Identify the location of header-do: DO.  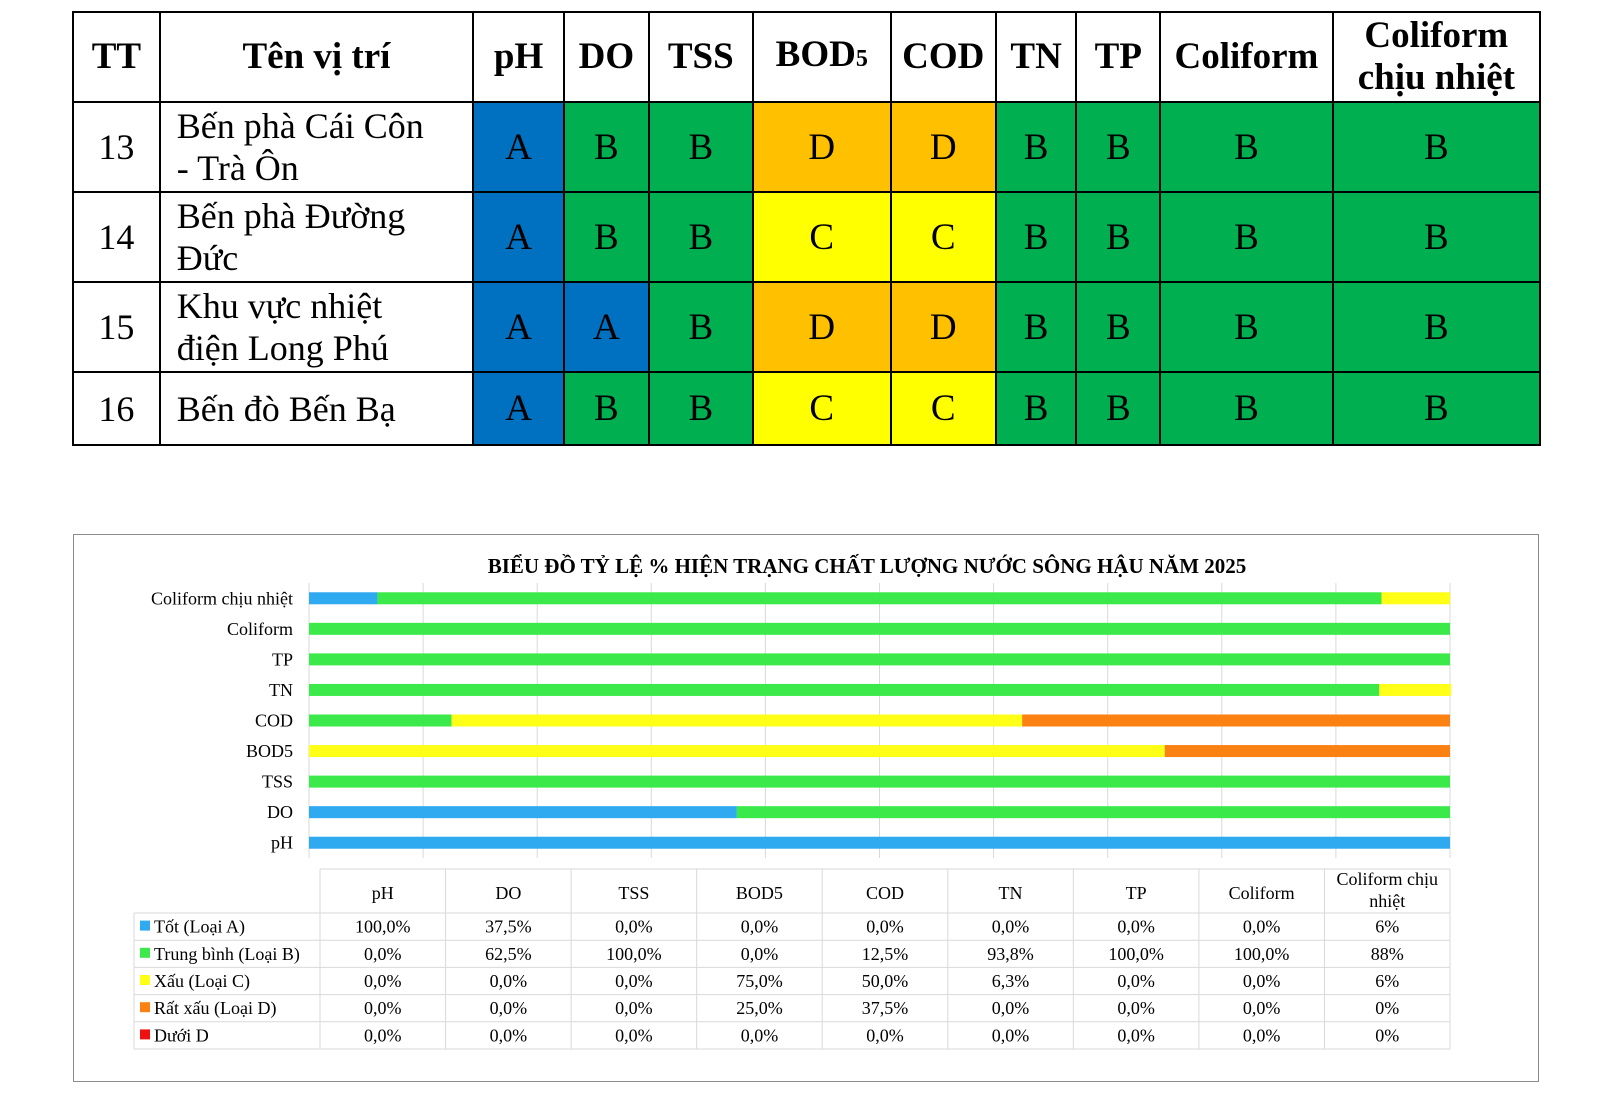
(606, 57).